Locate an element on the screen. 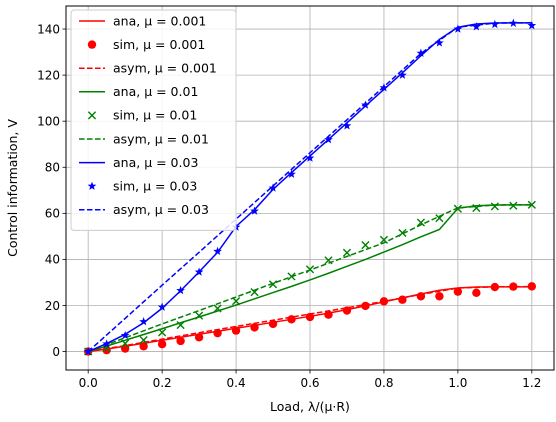 Image resolution: width=556 pixels, height=422 pixels. legend-item: asym, μ = 0.001 is located at coordinates (148, 68).